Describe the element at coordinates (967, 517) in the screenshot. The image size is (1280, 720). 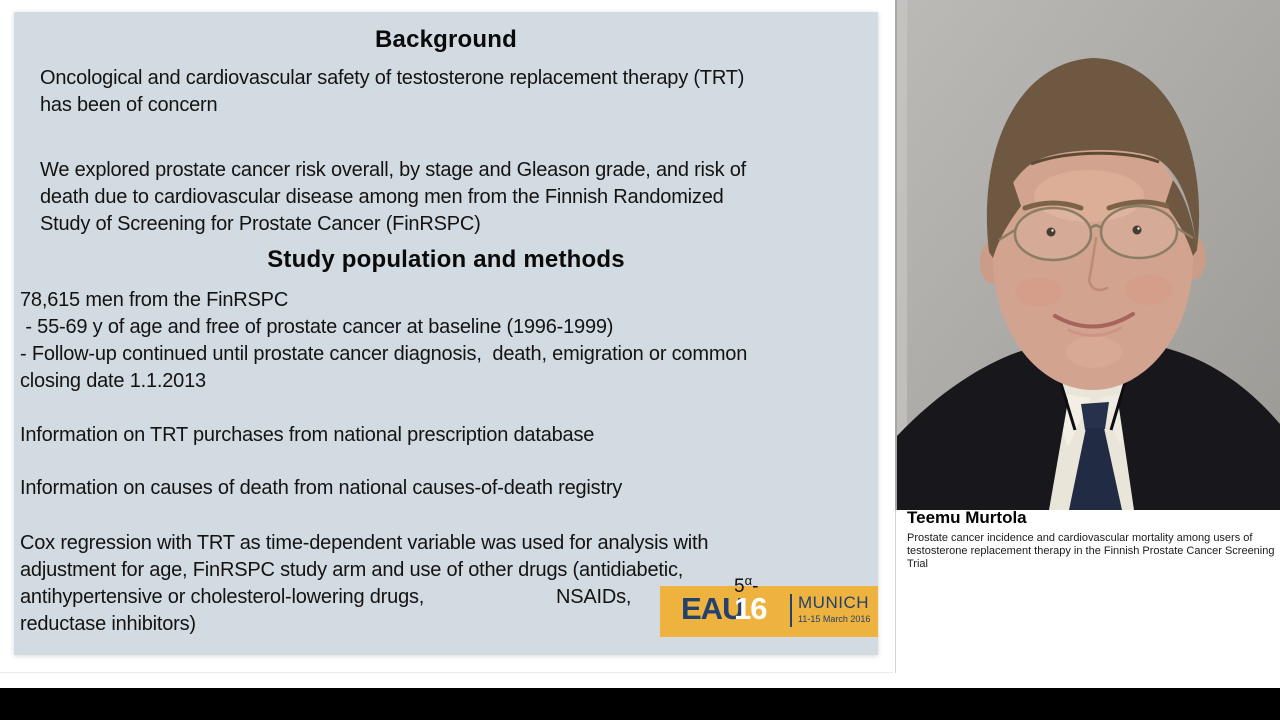
I see `speaker-name: Teemu Murtola` at that location.